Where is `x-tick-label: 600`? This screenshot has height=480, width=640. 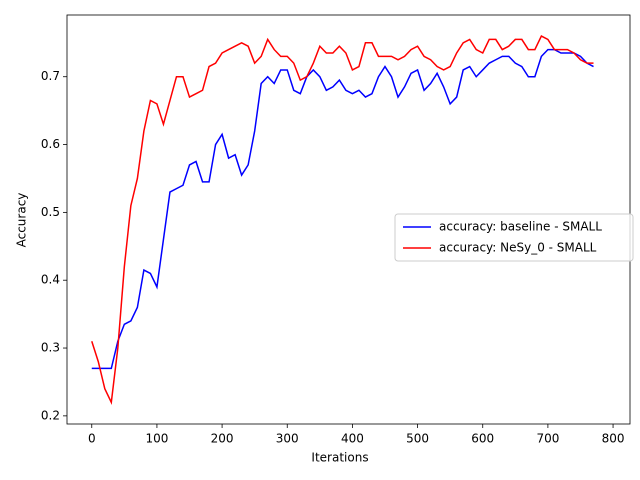
x-tick-label: 600 is located at coordinates (482, 439).